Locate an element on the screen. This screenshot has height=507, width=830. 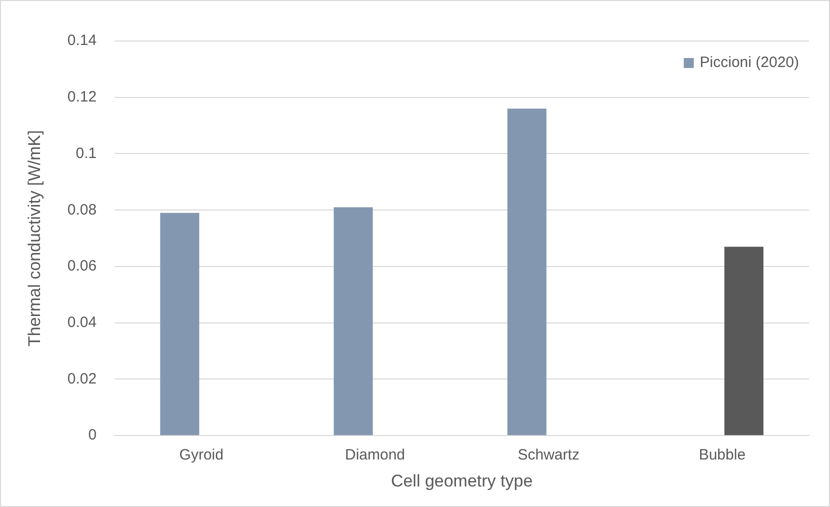
y-tick-label: 0.14 is located at coordinates (82, 41).